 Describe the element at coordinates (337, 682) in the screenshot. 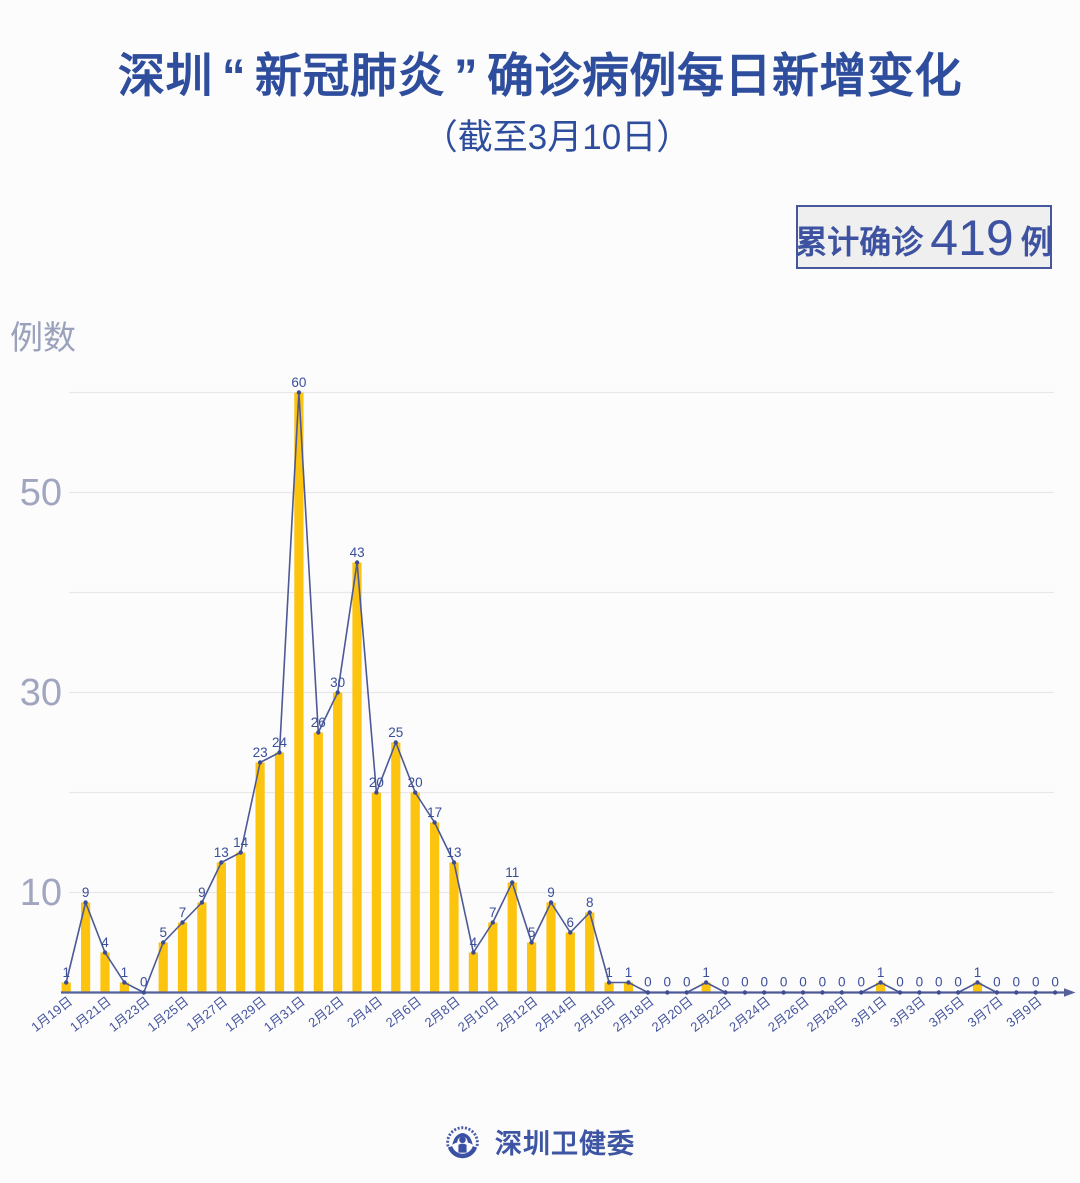

I see `svg-text: 30` at that location.